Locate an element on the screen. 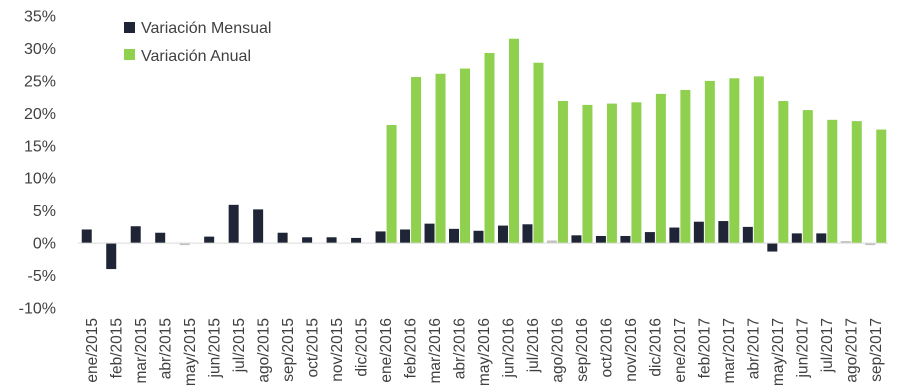 The width and height of the screenshot is (899, 392). legend-label-mensual: Variación Mensual is located at coordinates (206, 28).